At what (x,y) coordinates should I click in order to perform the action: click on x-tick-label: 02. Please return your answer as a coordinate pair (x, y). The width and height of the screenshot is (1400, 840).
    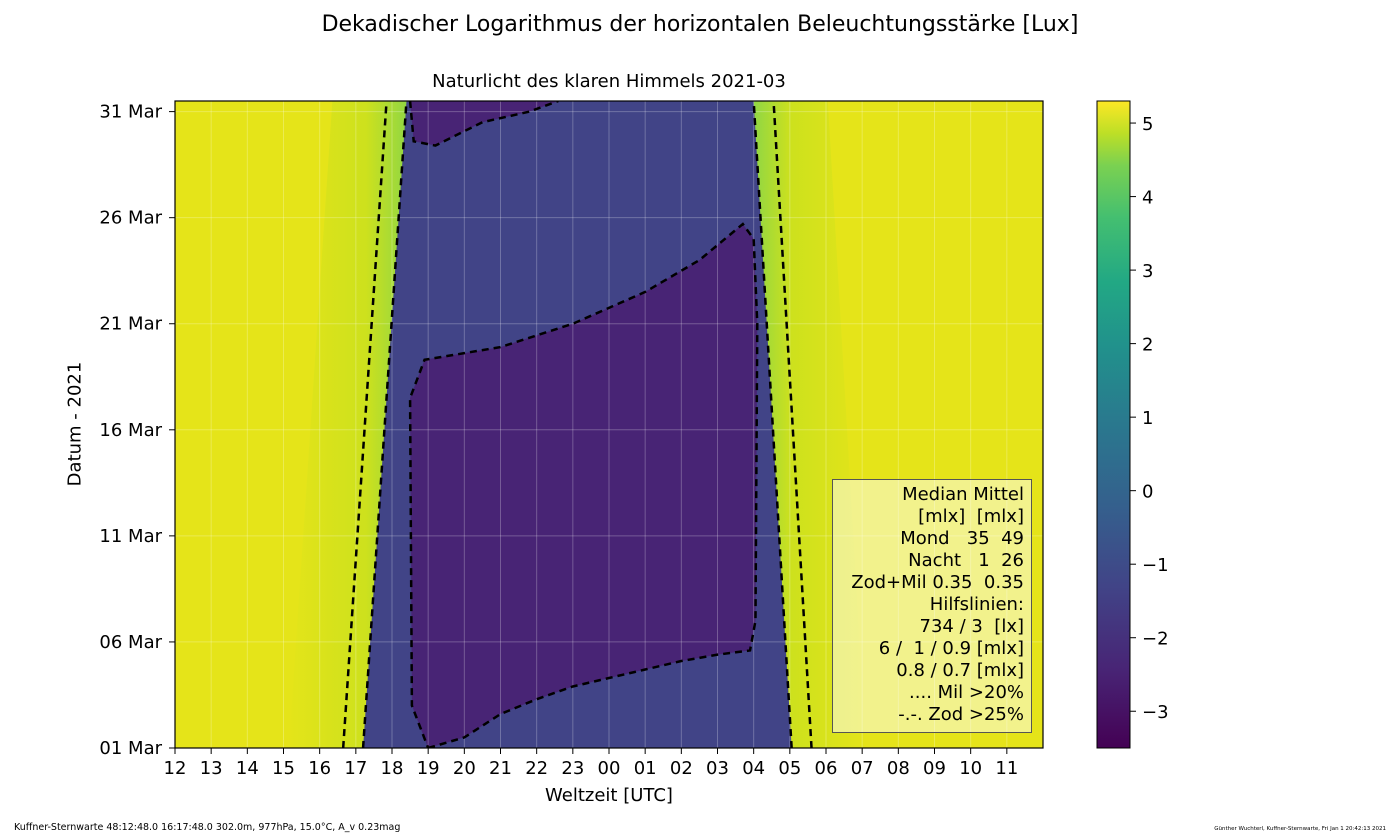
    Looking at the image, I should click on (681, 768).